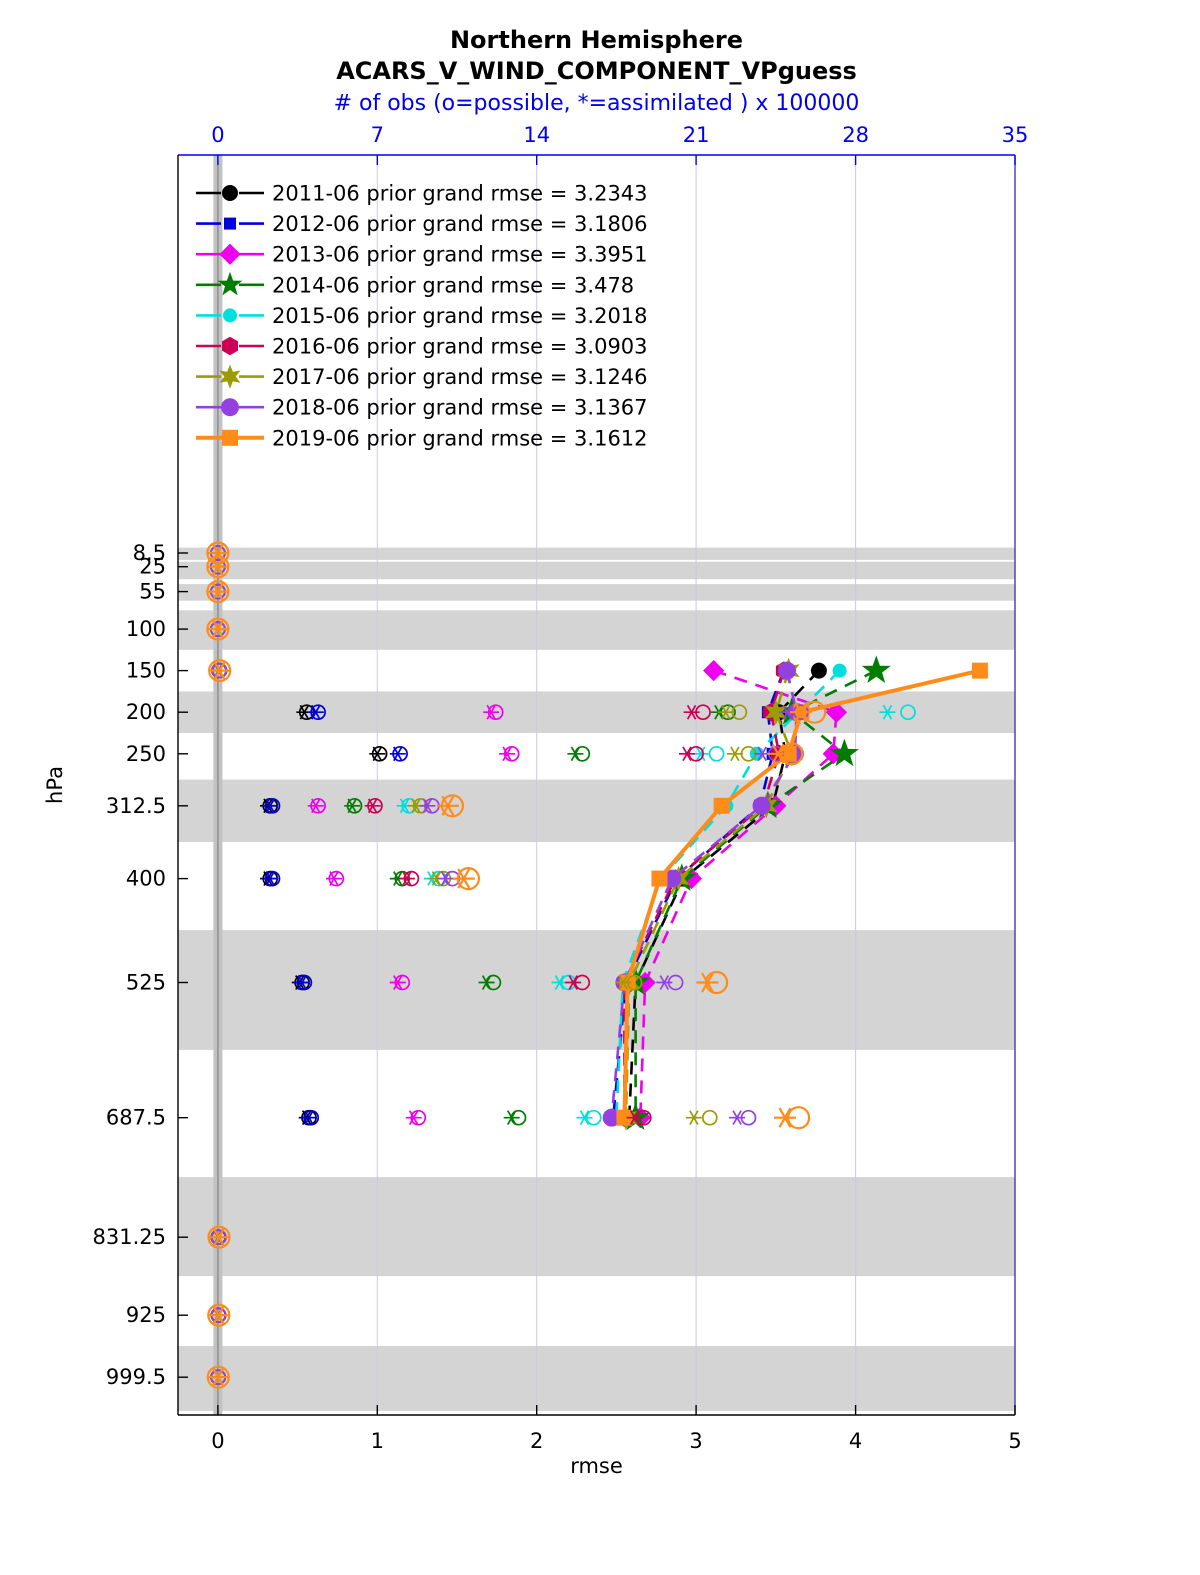 The height and width of the screenshot is (1575, 1200). What do you see at coordinates (146, 983) in the screenshot?
I see `y-tick-label: 525` at bounding box center [146, 983].